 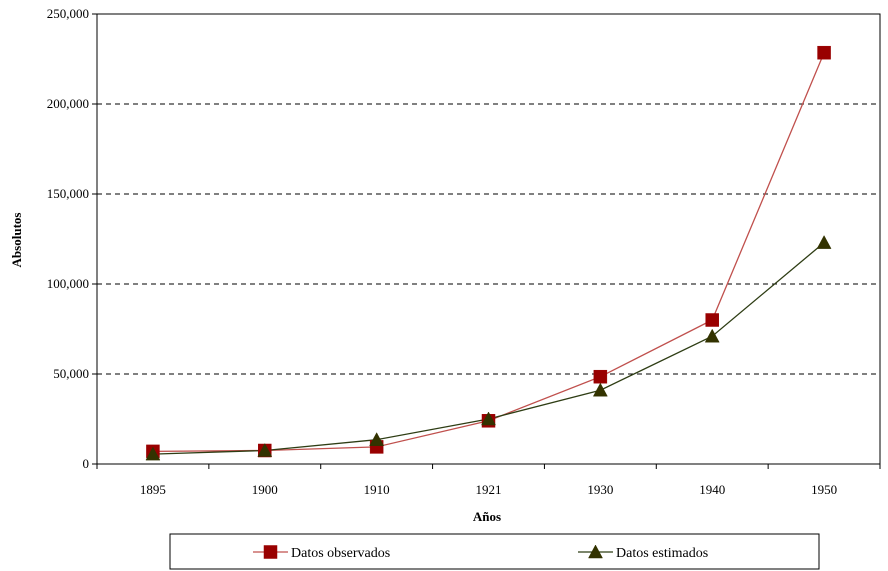 What do you see at coordinates (662, 553) in the screenshot?
I see `legend-label-1: Datos estimados` at bounding box center [662, 553].